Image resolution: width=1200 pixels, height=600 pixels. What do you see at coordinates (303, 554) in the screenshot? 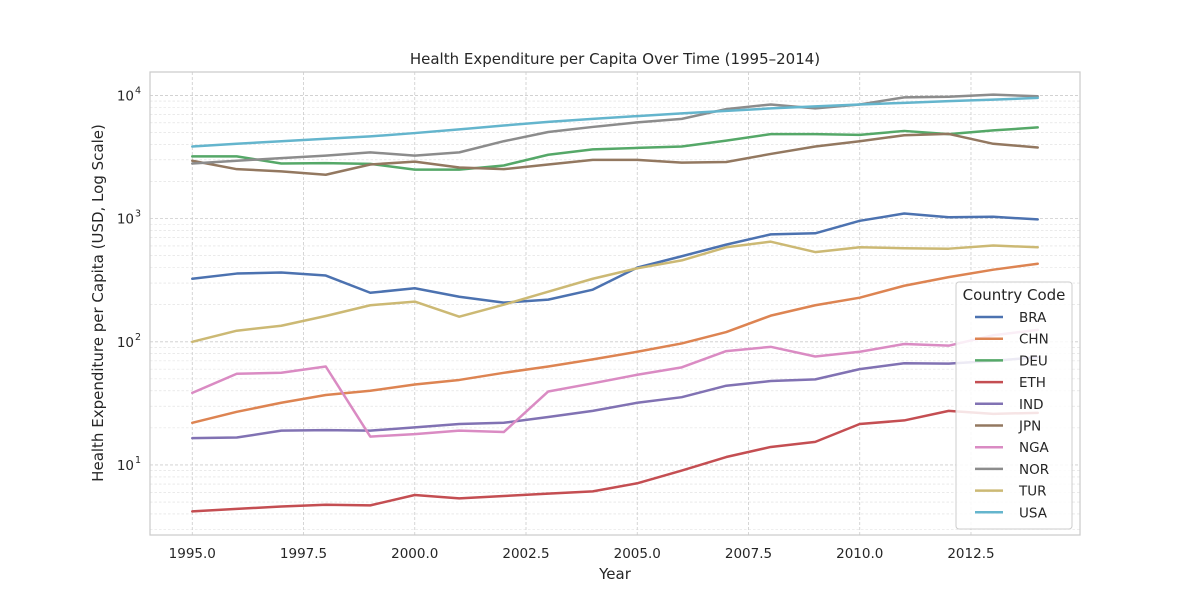
I see `x-tick-label: 1997.5` at bounding box center [303, 554].